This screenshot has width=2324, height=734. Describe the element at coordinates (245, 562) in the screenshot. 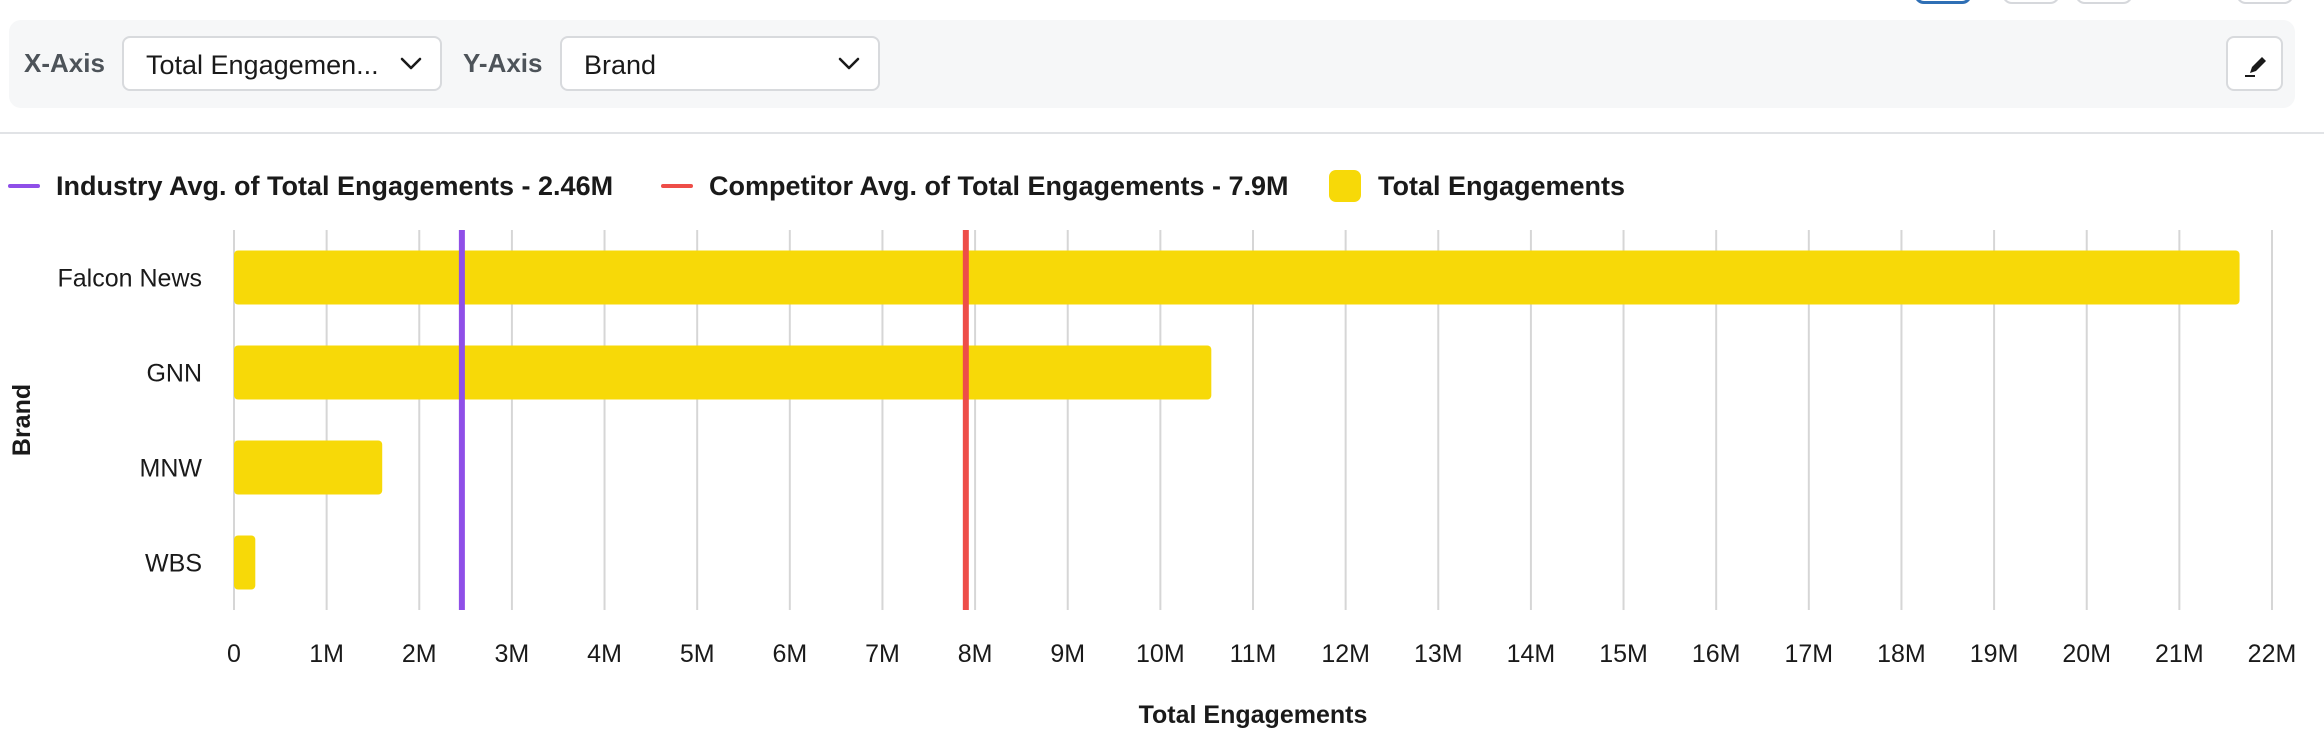

I see `bar-wbs` at that location.